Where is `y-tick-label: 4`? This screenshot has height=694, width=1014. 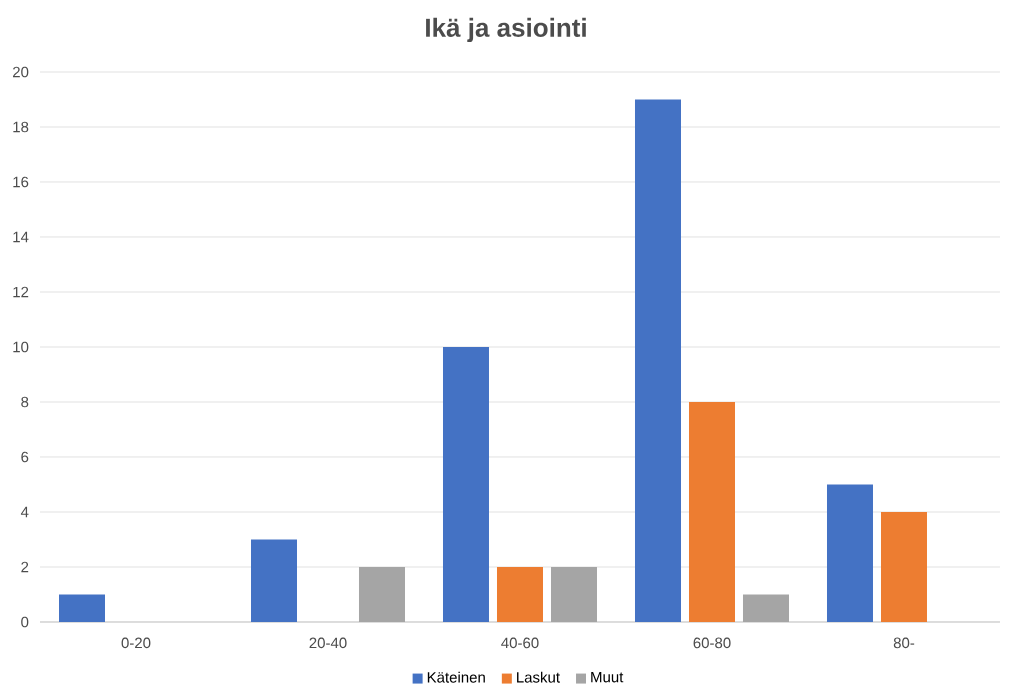 y-tick-label: 4 is located at coordinates (24, 512).